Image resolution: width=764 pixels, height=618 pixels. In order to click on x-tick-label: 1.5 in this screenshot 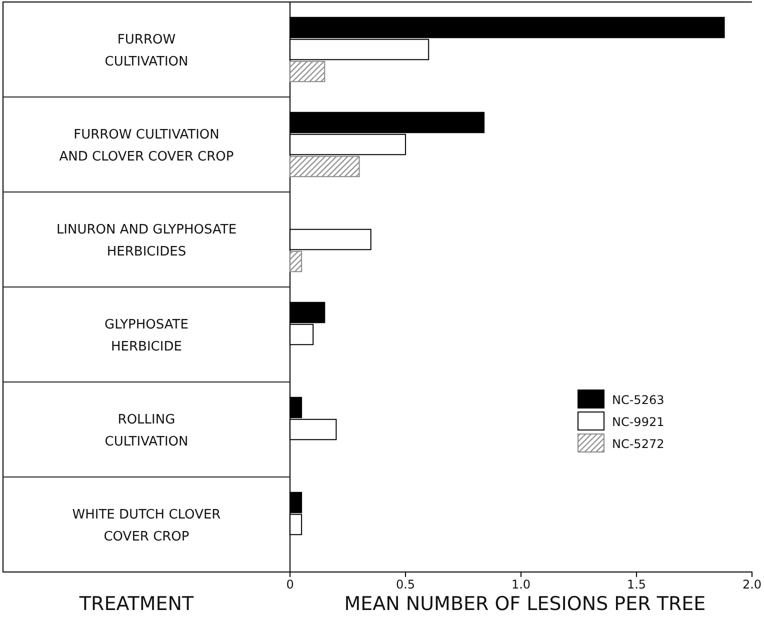, I will do `click(636, 585)`.